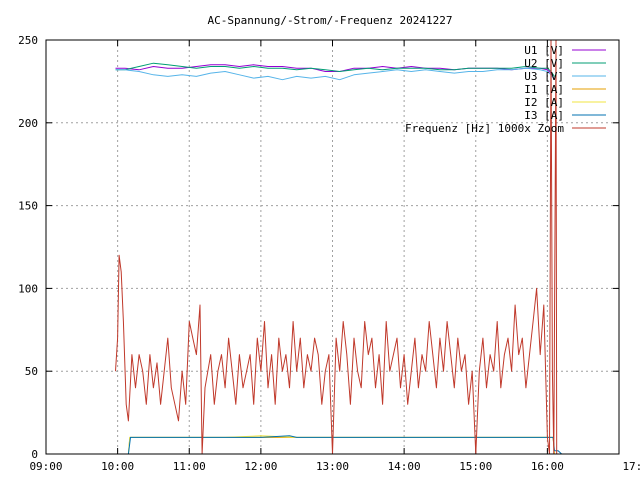 The height and width of the screenshot is (480, 640). I want to click on x-tick-label: 16:00, so click(547, 466).